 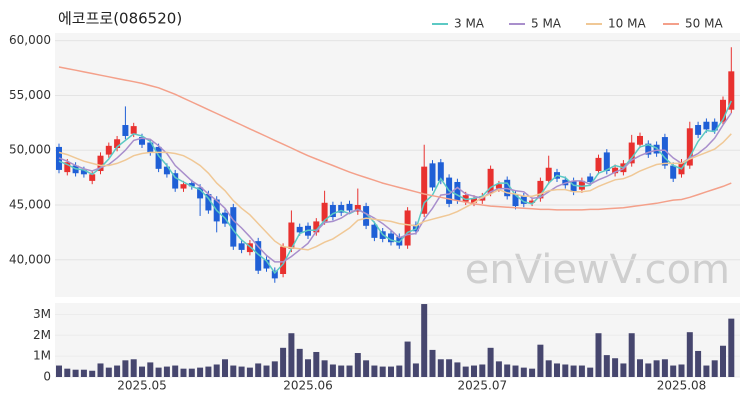 What do you see at coordinates (42, 314) in the screenshot?
I see `y-tick-label: 3M` at bounding box center [42, 314].